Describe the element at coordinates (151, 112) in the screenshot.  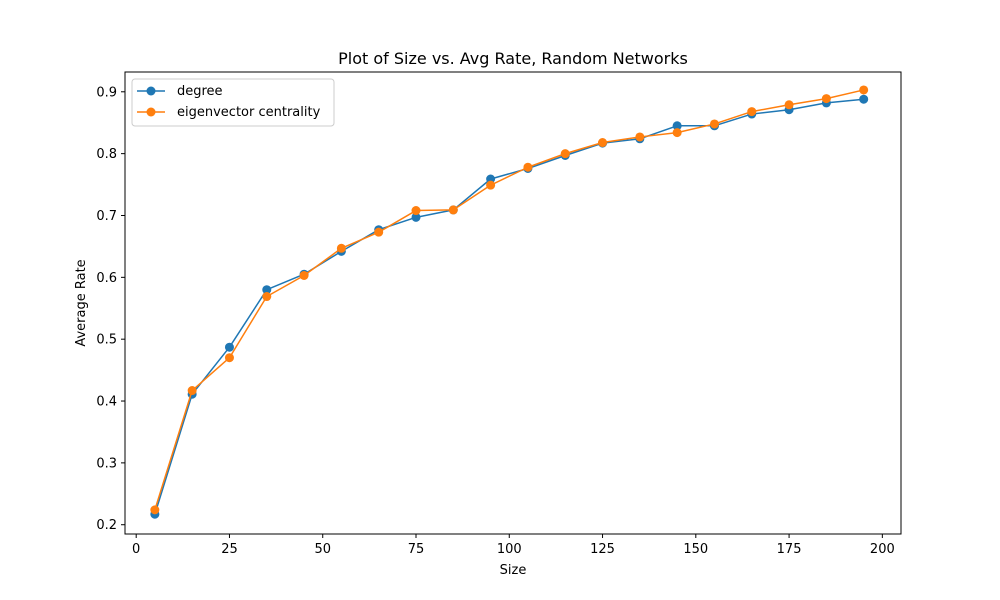
I see `legend-marker-eigenvector-centrality` at that location.